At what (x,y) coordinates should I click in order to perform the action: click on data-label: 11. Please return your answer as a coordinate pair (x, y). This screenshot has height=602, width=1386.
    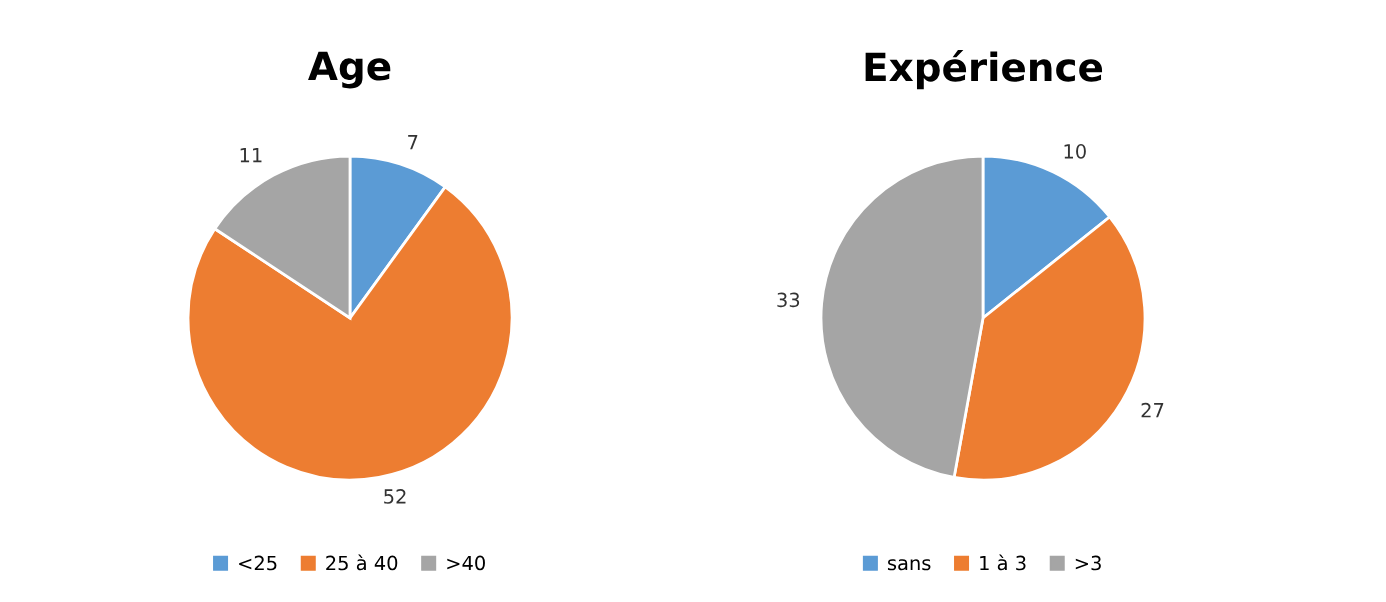
    Looking at the image, I should click on (251, 155).